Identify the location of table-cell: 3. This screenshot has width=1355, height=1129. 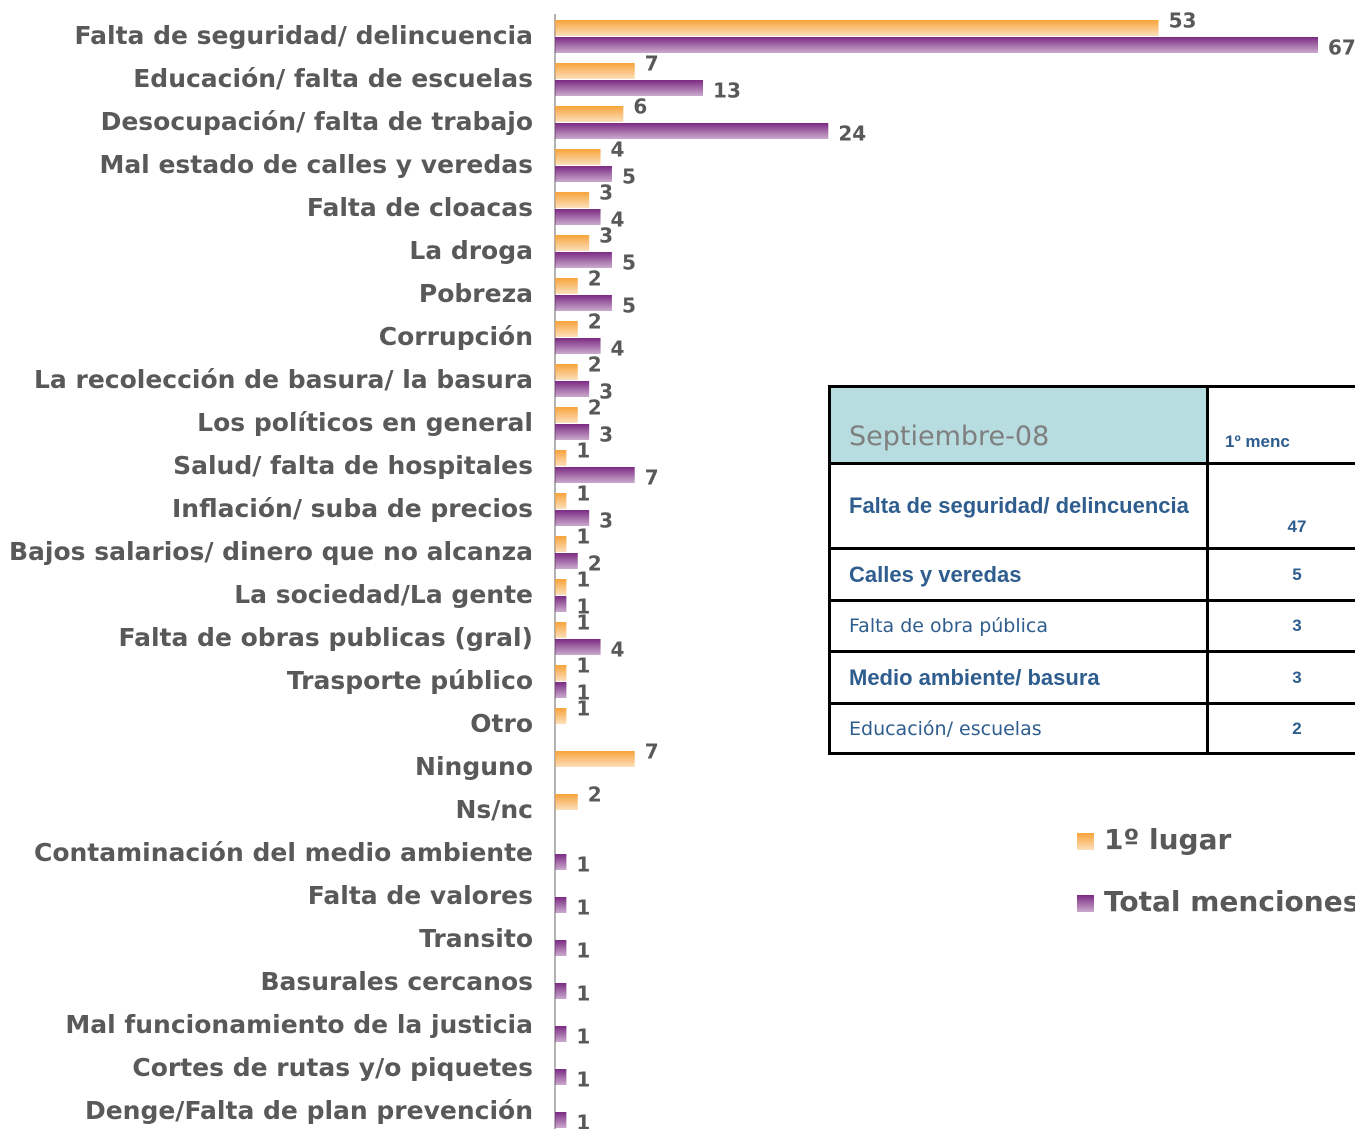
(1280, 677).